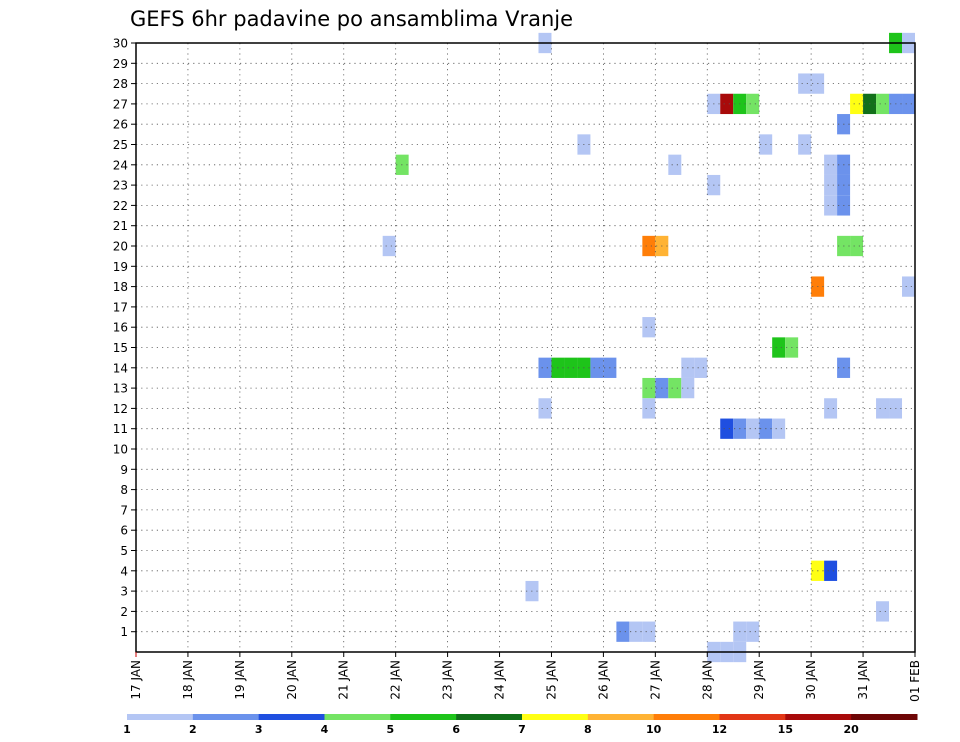  What do you see at coordinates (759, 680) in the screenshot?
I see `x-tick-label: 29 JAN` at bounding box center [759, 680].